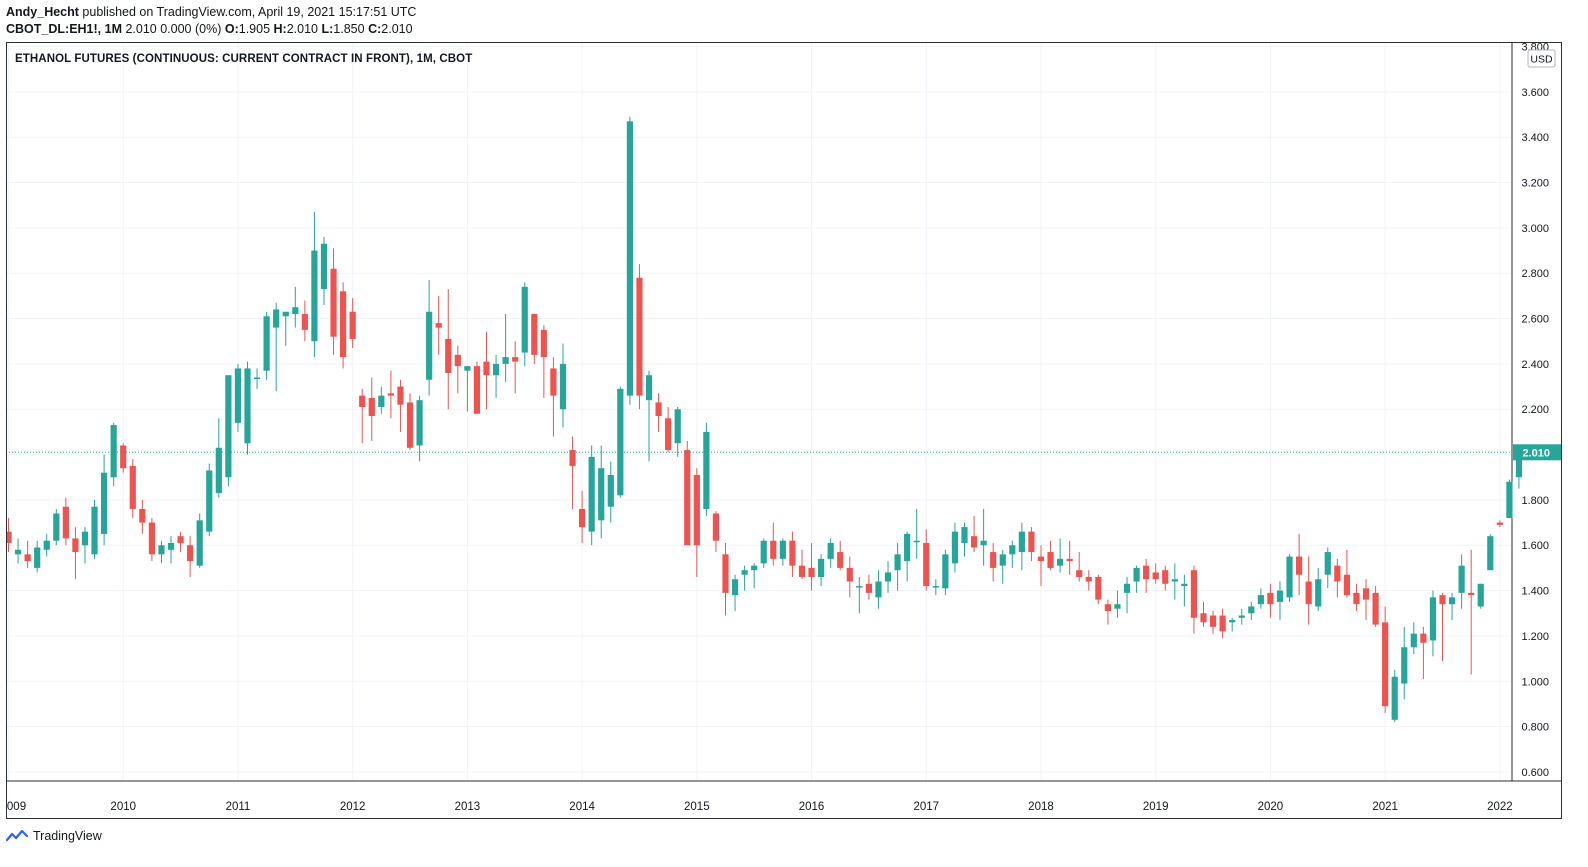 The width and height of the screenshot is (1588, 867). What do you see at coordinates (812, 807) in the screenshot?
I see `x-tick-label: 2016` at bounding box center [812, 807].